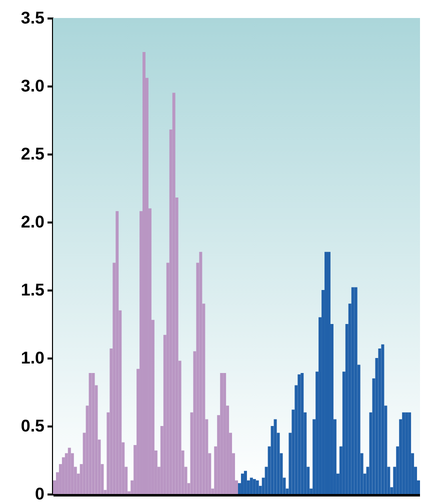 The image size is (422, 504). What do you see at coordinates (32, 18) in the screenshot?
I see `y-tick-label: 3.5` at bounding box center [32, 18].